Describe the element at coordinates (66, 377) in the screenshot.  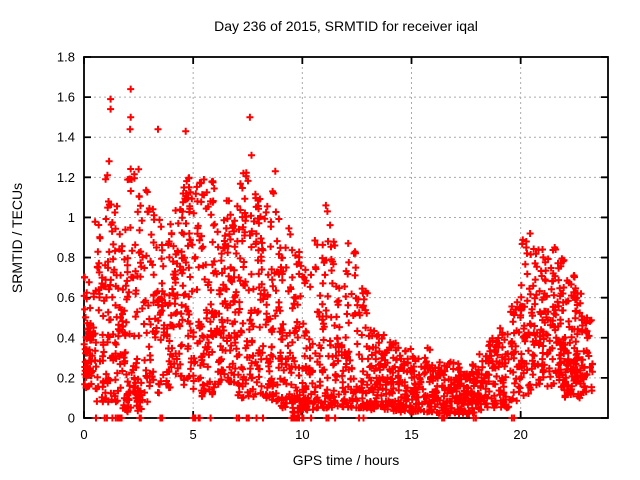
I see `y-tick-label: 0.2` at that location.